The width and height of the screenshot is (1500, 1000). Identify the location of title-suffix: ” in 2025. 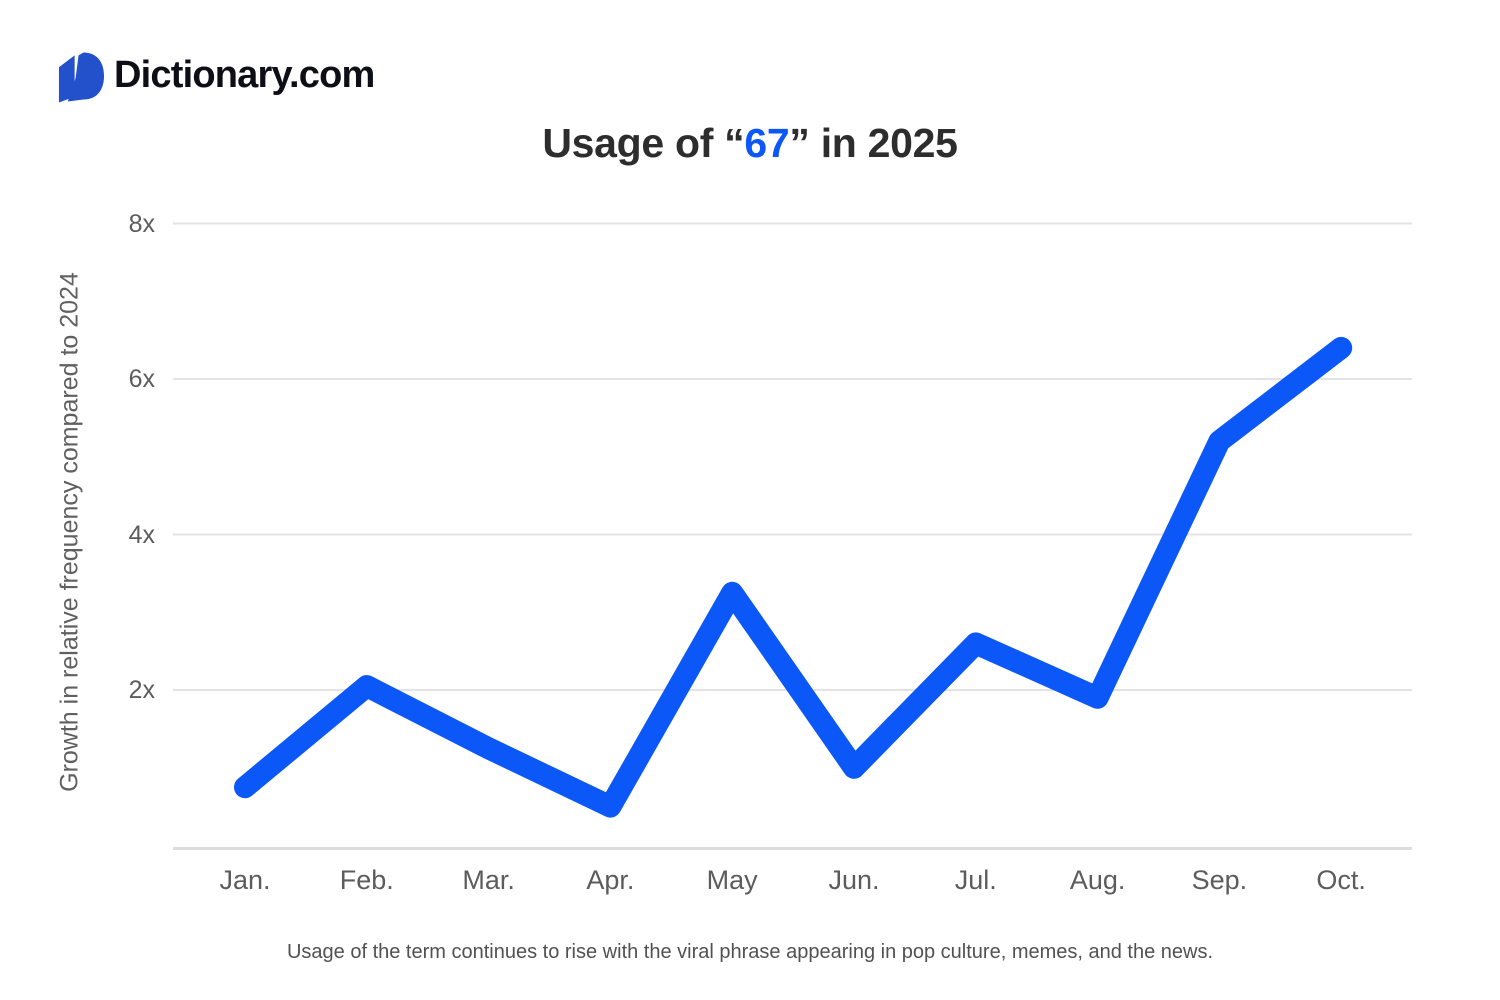
(873, 143).